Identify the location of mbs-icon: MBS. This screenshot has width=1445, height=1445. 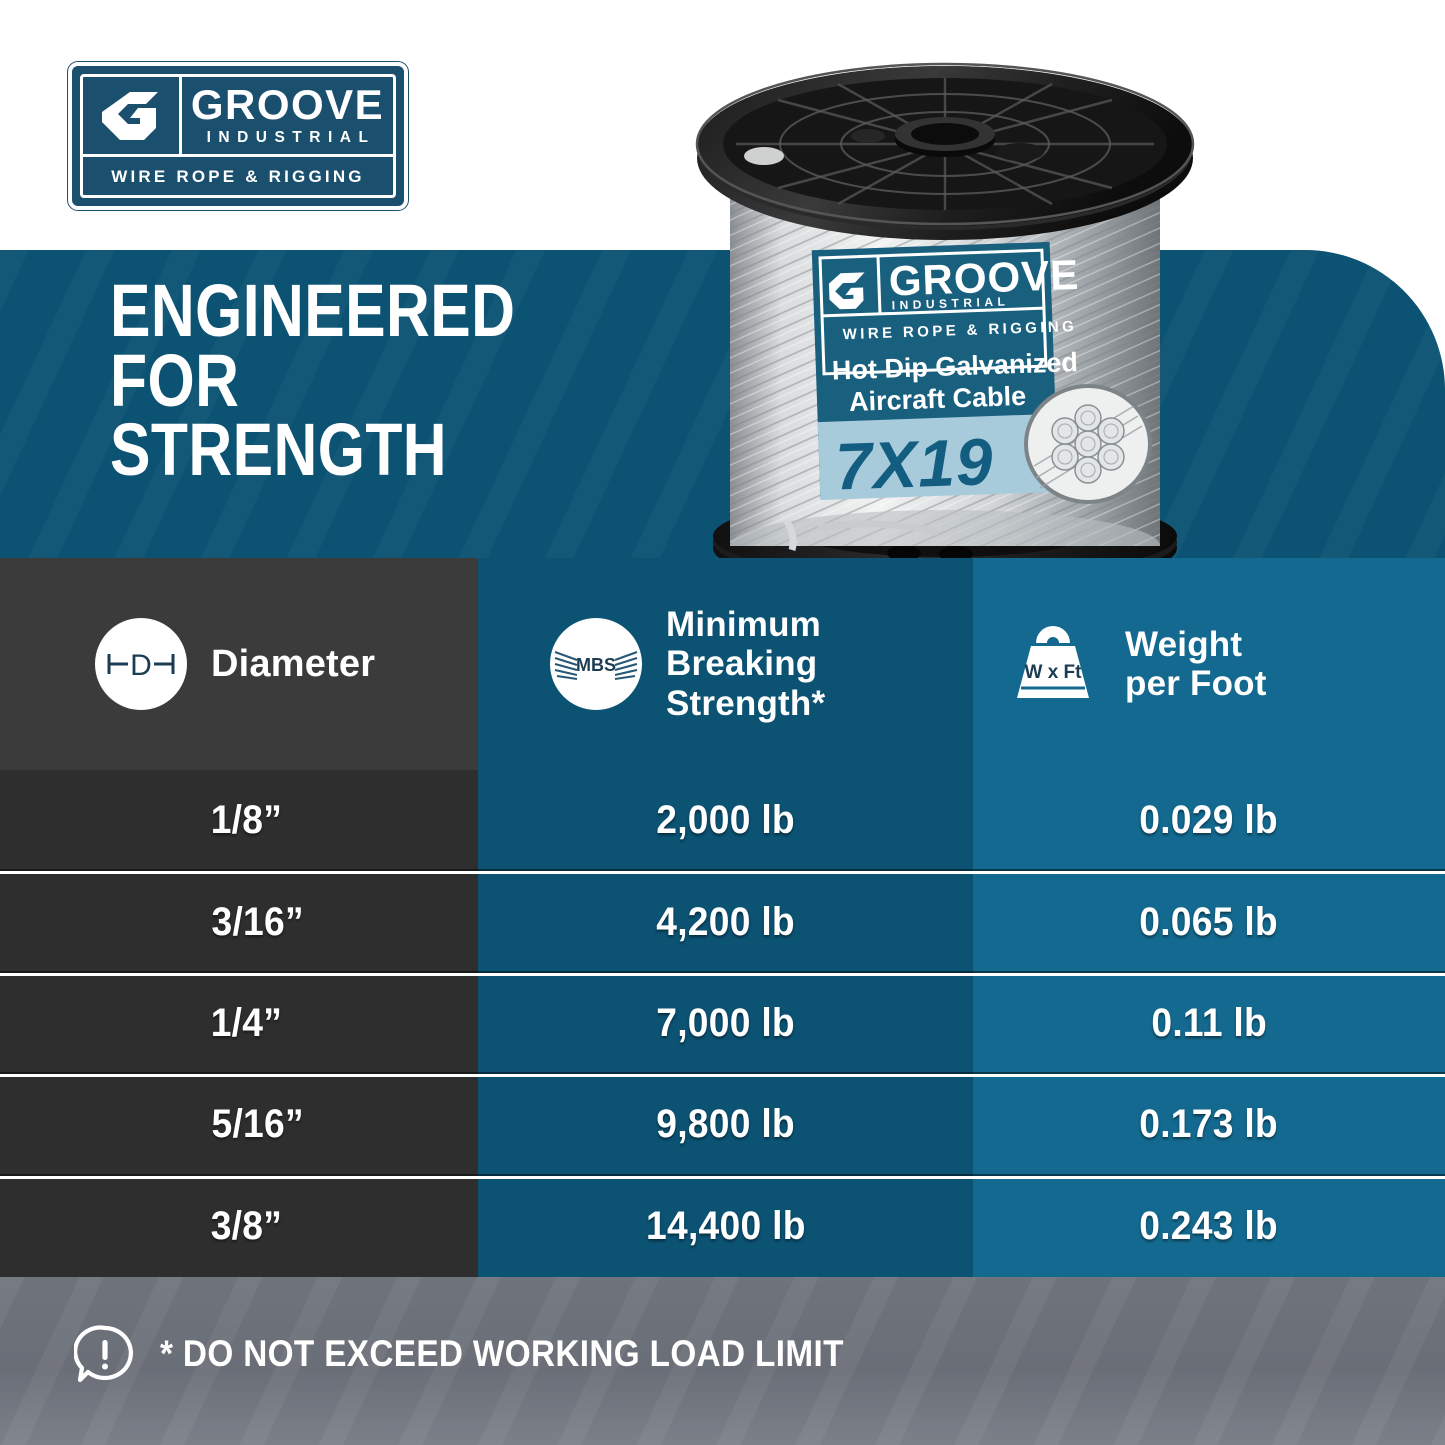
(596, 664).